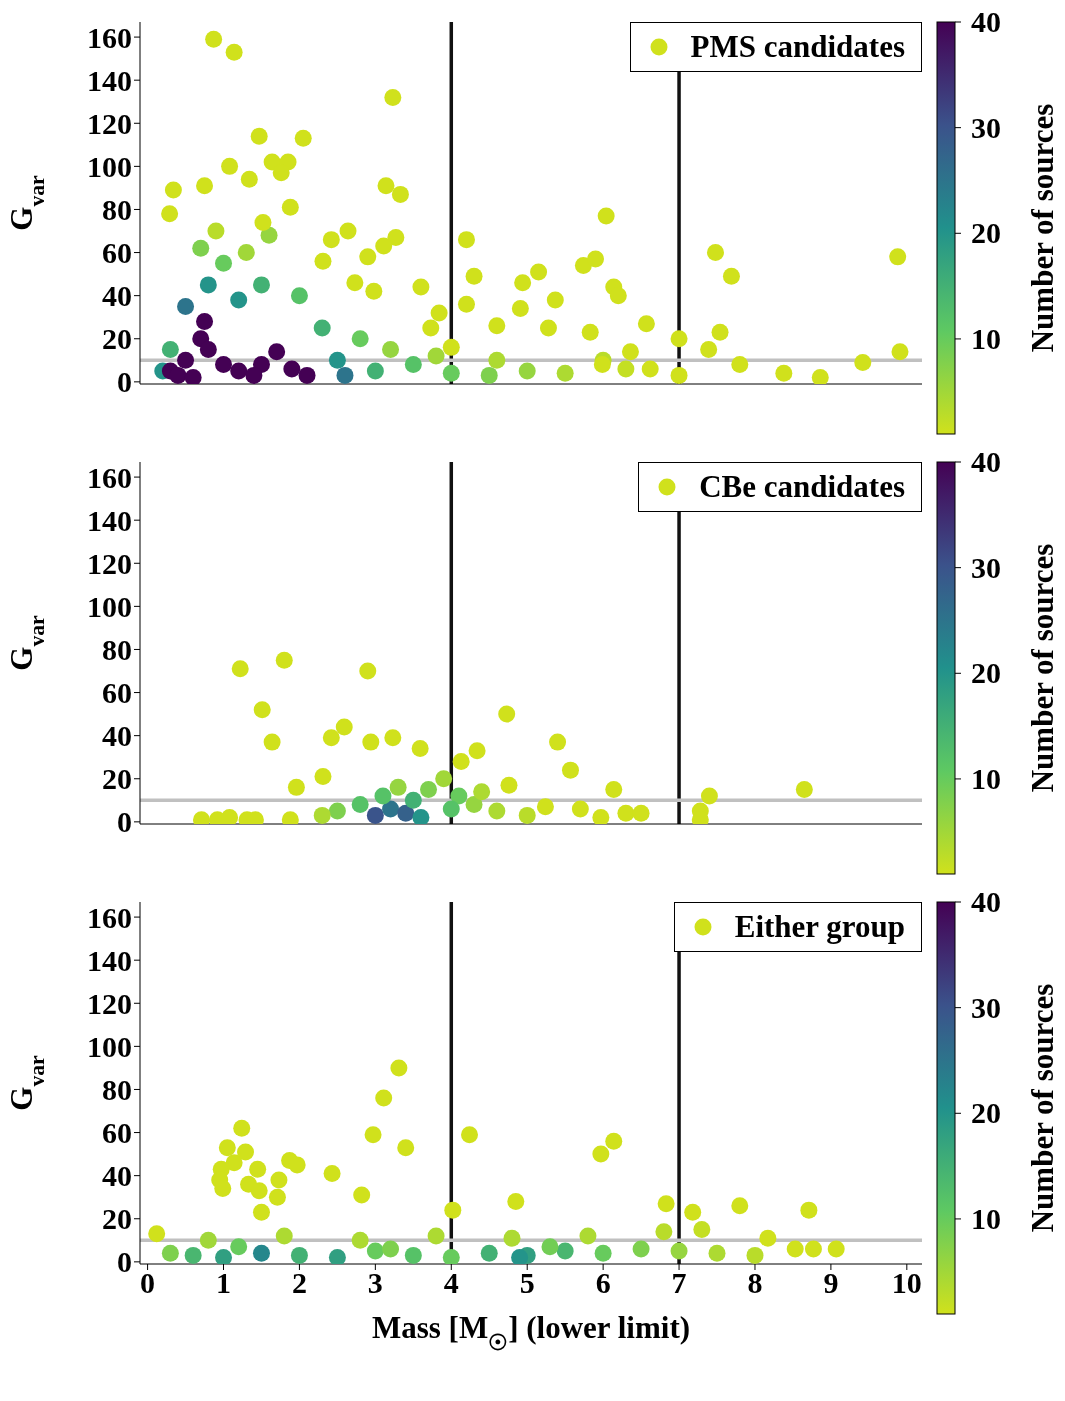 The image size is (1065, 1401). What do you see at coordinates (299, 1283) in the screenshot?
I see `x-tick-label: 2` at bounding box center [299, 1283].